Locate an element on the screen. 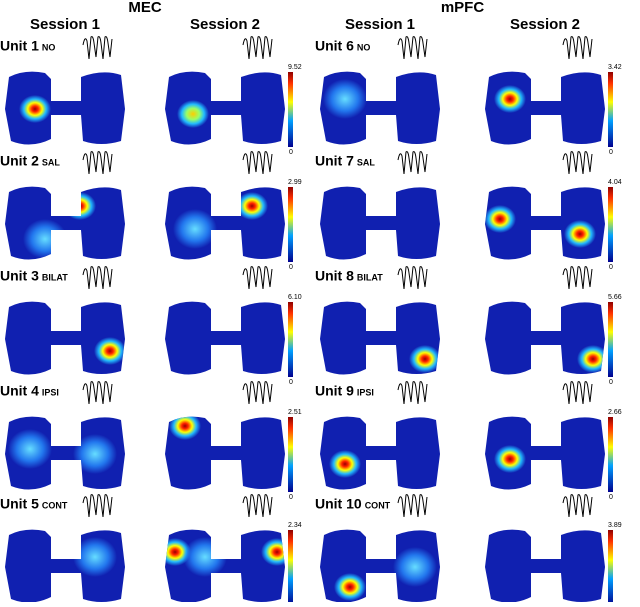  colorbar-max: 9.52 is located at coordinates (295, 67).